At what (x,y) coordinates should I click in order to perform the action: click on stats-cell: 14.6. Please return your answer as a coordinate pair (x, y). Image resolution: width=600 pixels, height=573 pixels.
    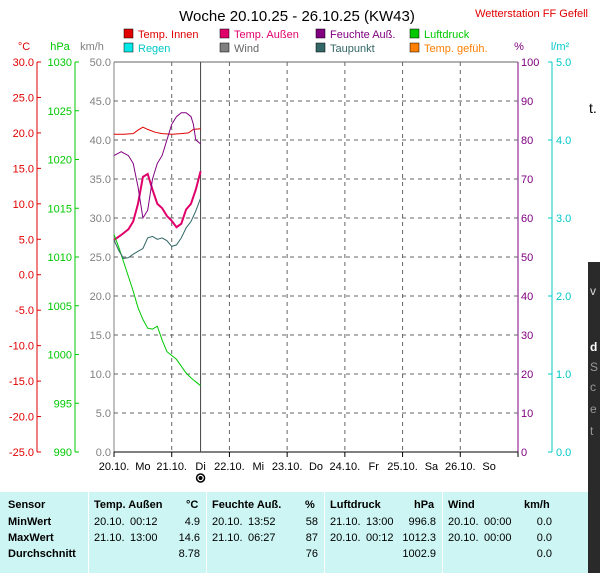
    Looking at the image, I should click on (189, 538).